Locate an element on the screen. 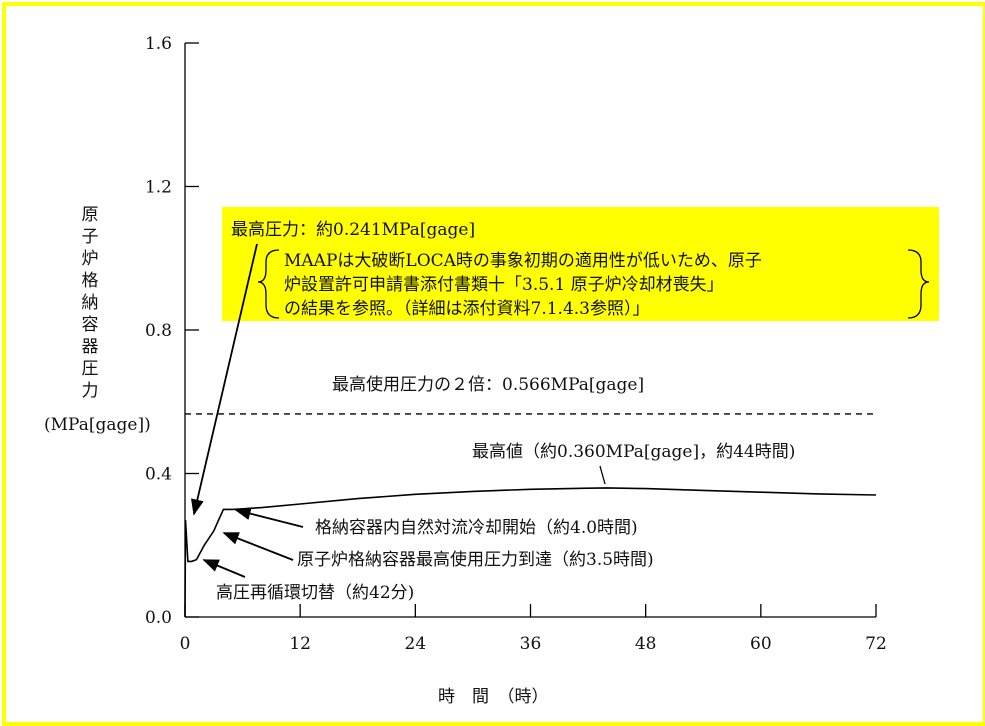 This screenshot has height=726, width=985. x-tick-label: 72 is located at coordinates (876, 644).